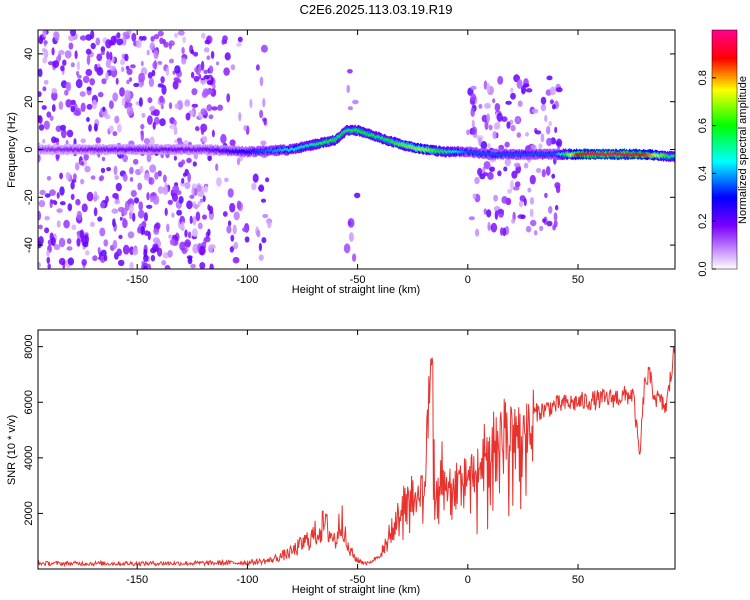 The width and height of the screenshot is (750, 600). I want to click on colorbar-tick-label: 0.4, so click(703, 173).